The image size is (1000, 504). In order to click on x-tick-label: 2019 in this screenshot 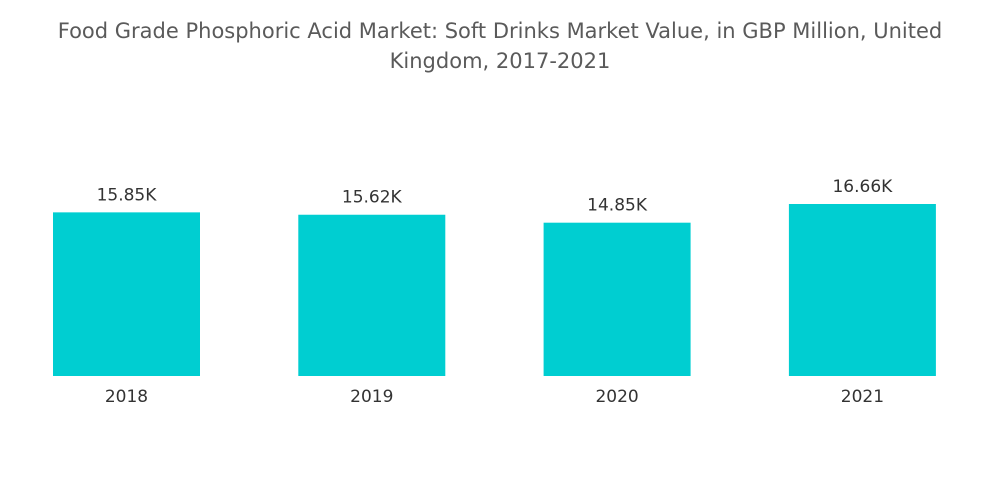, I will do `click(371, 397)`.